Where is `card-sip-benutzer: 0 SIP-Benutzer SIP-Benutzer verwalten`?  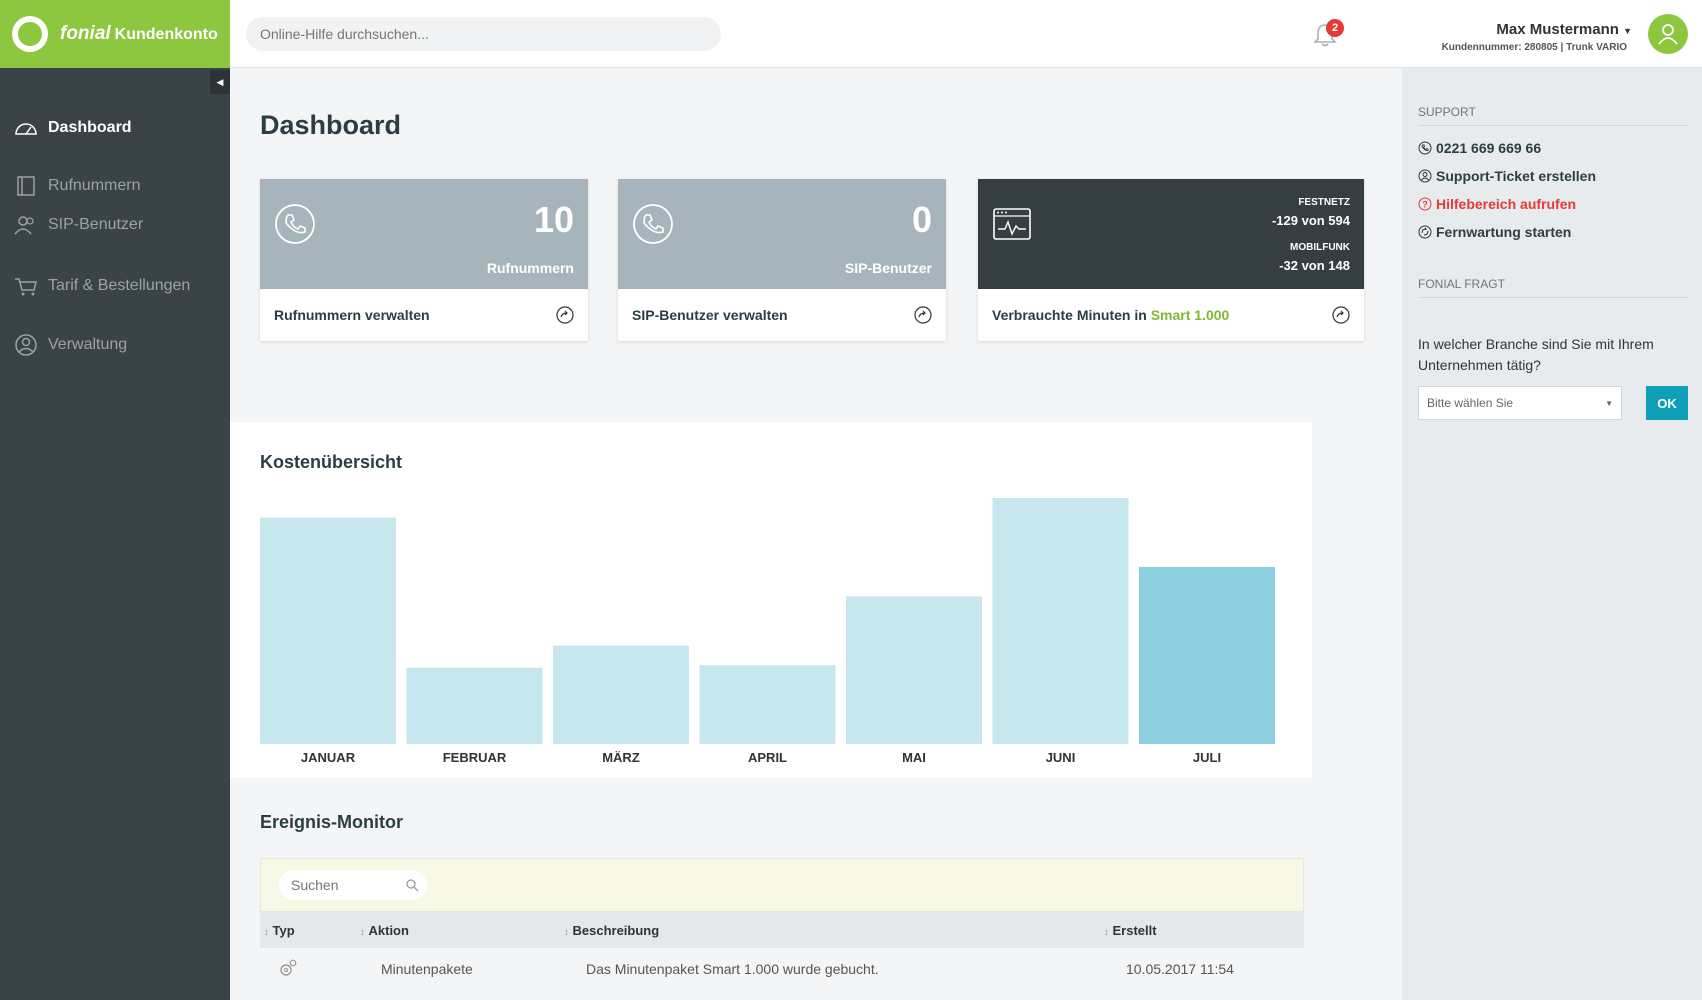
card-sip-benutzer: 0 SIP-Benutzer SIP-Benutzer verwalten is located at coordinates (782, 260).